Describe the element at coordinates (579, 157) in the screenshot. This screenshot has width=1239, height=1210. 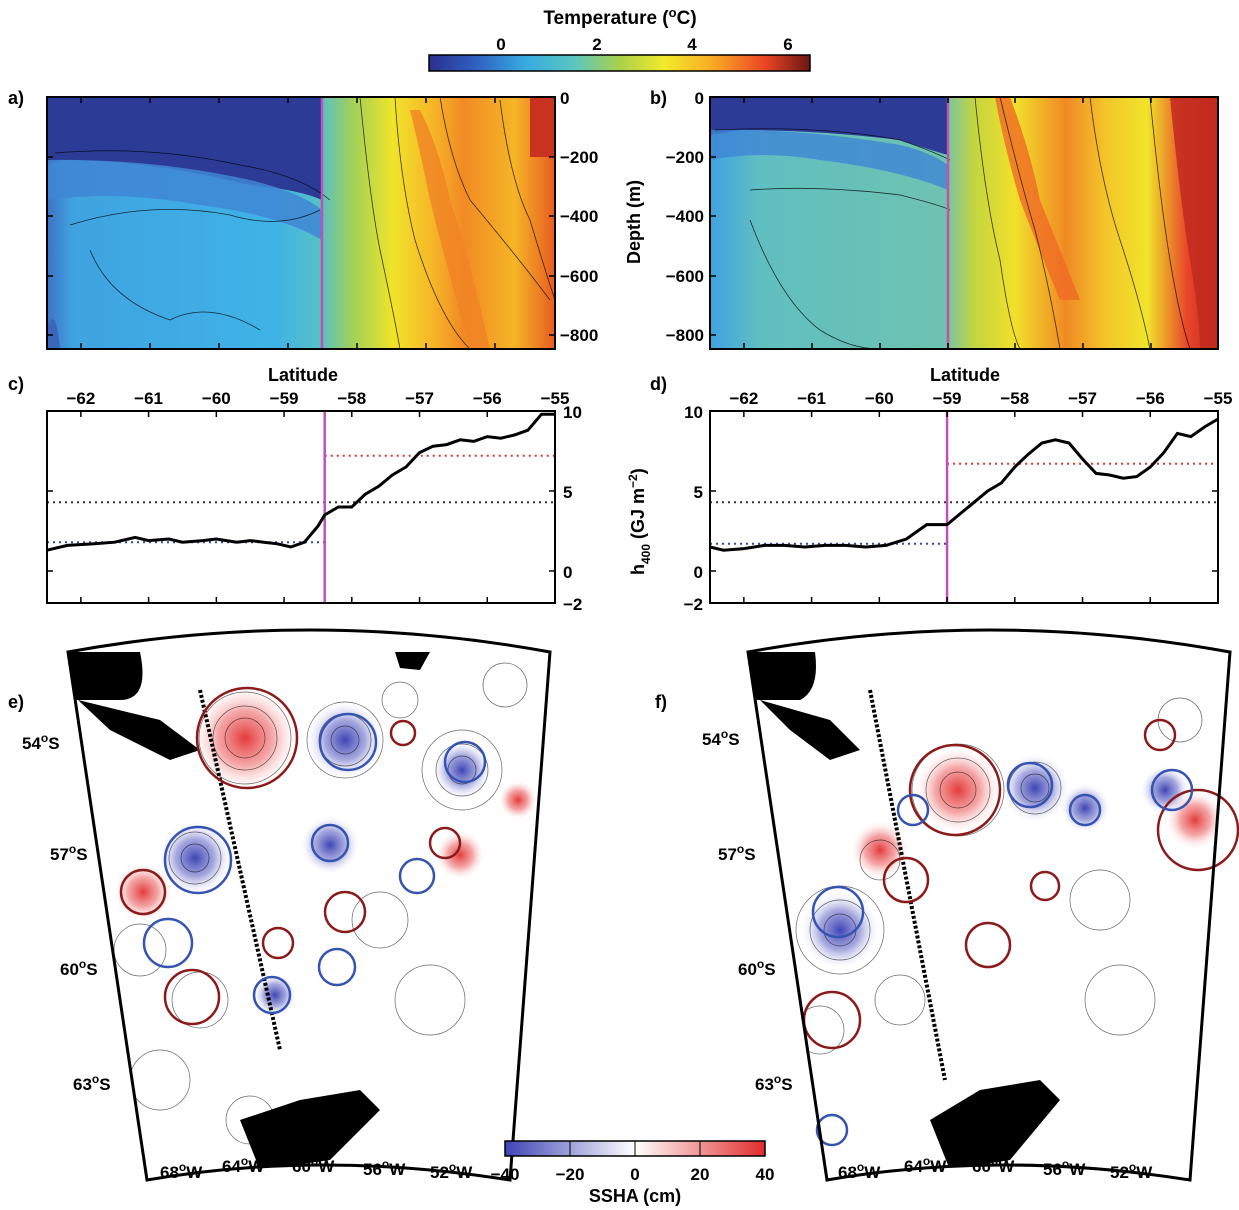
I see `depth-tick-200: −200` at that location.